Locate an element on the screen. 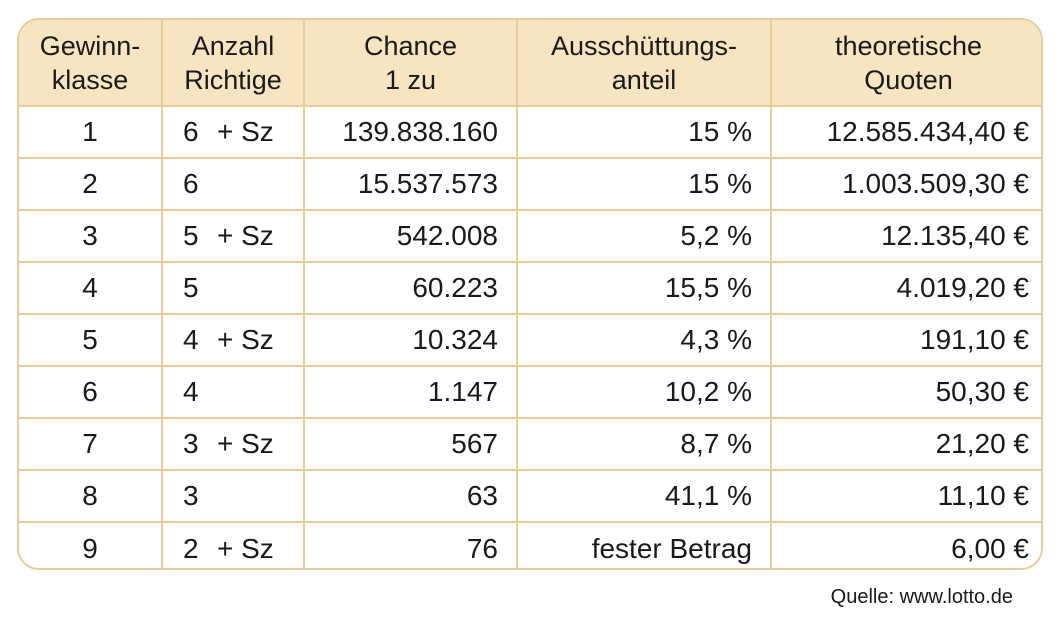 This screenshot has height=617, width=1063. cell-ausschuettungsanteil: 41,1 % is located at coordinates (644, 496).